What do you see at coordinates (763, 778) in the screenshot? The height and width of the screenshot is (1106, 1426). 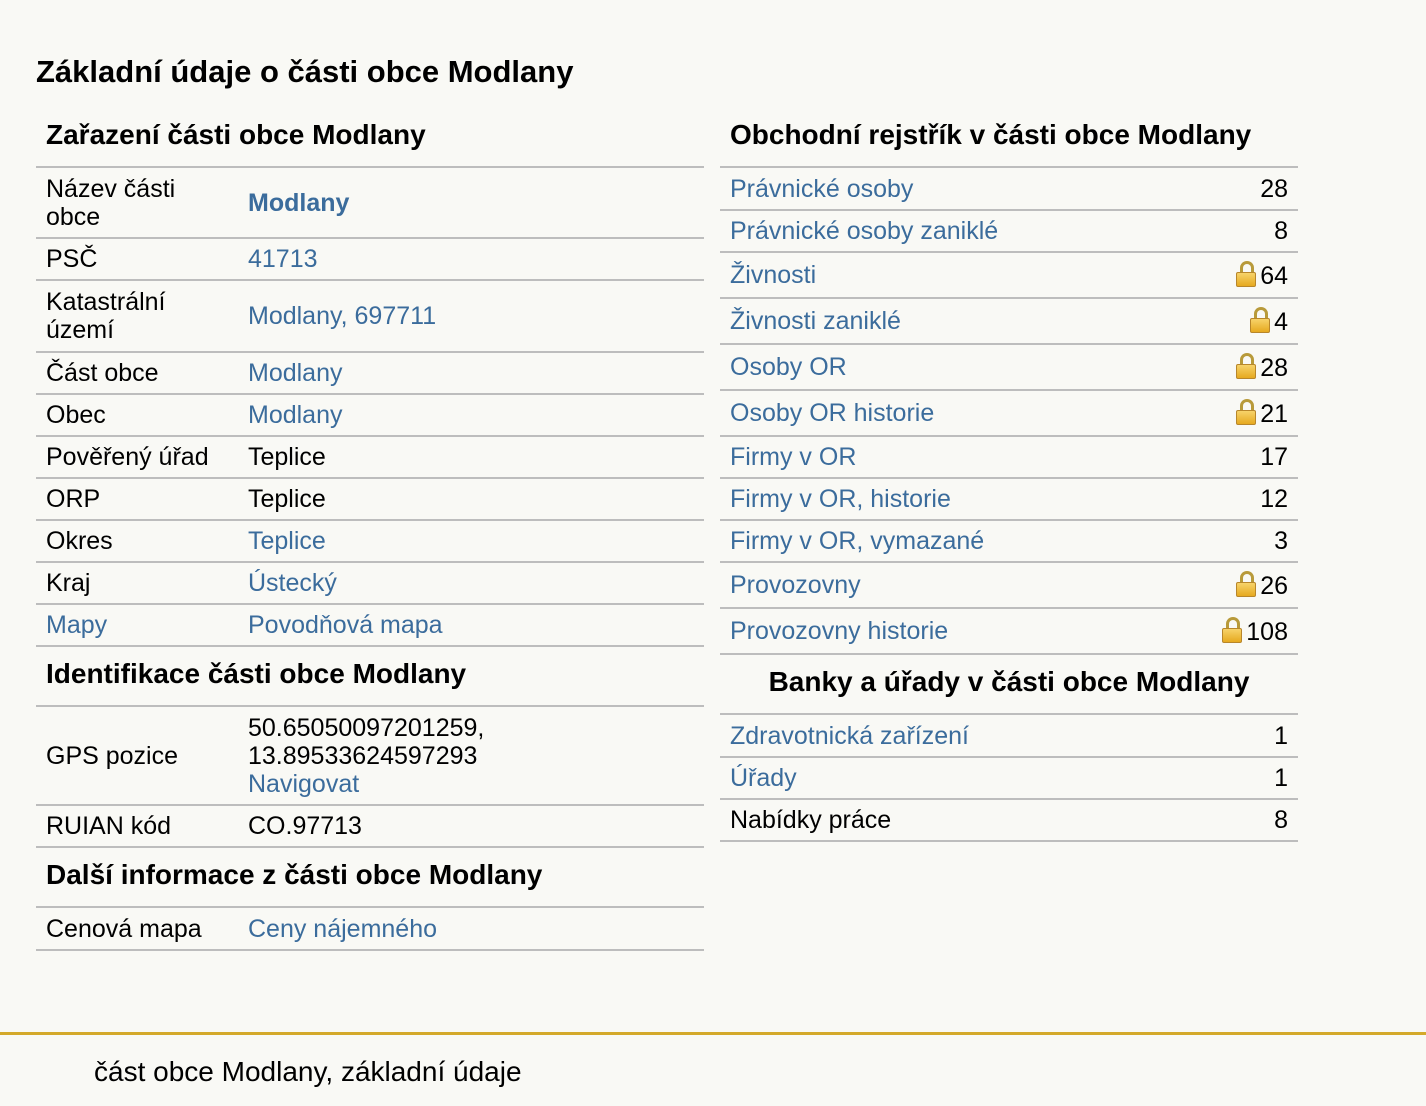 I see `urady-link: Úřady` at bounding box center [763, 778].